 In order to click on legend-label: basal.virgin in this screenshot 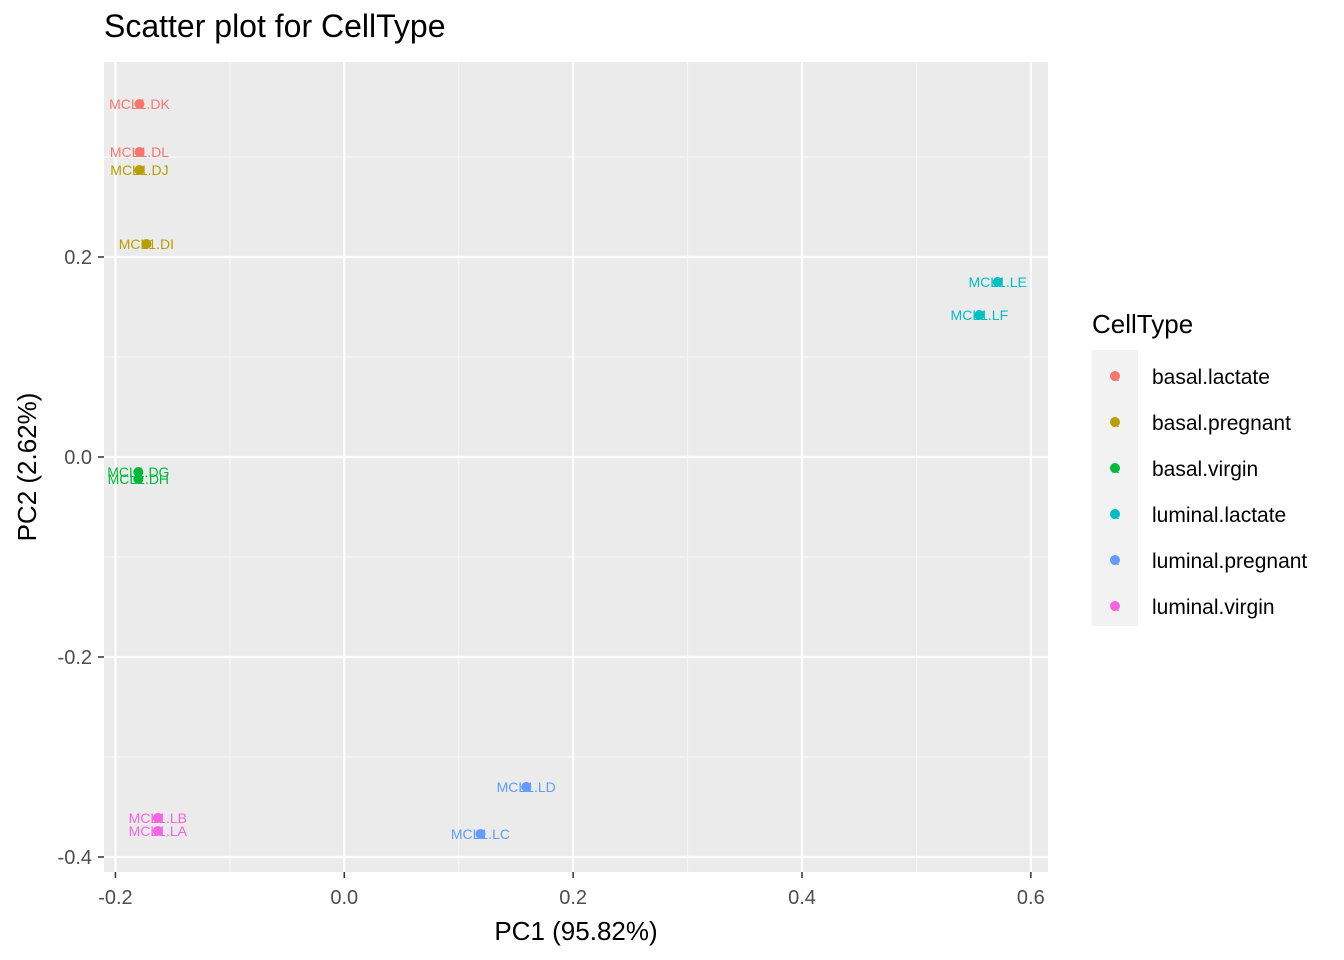, I will do `click(1205, 469)`.